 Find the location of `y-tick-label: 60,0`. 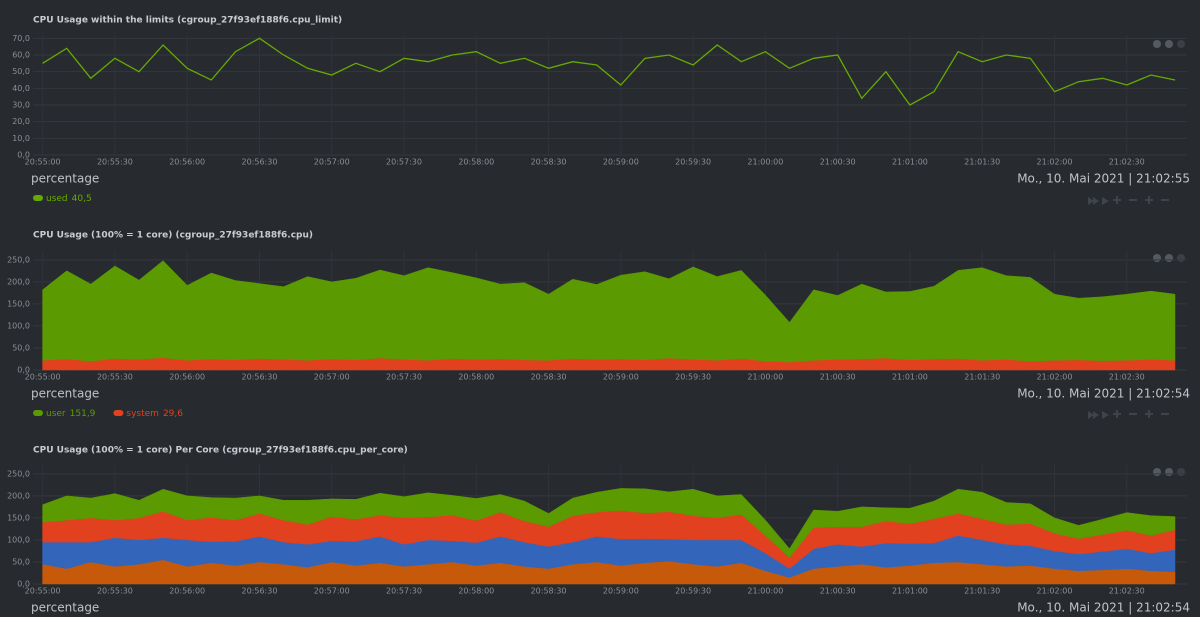

y-tick-label: 60,0 is located at coordinates (21, 55).